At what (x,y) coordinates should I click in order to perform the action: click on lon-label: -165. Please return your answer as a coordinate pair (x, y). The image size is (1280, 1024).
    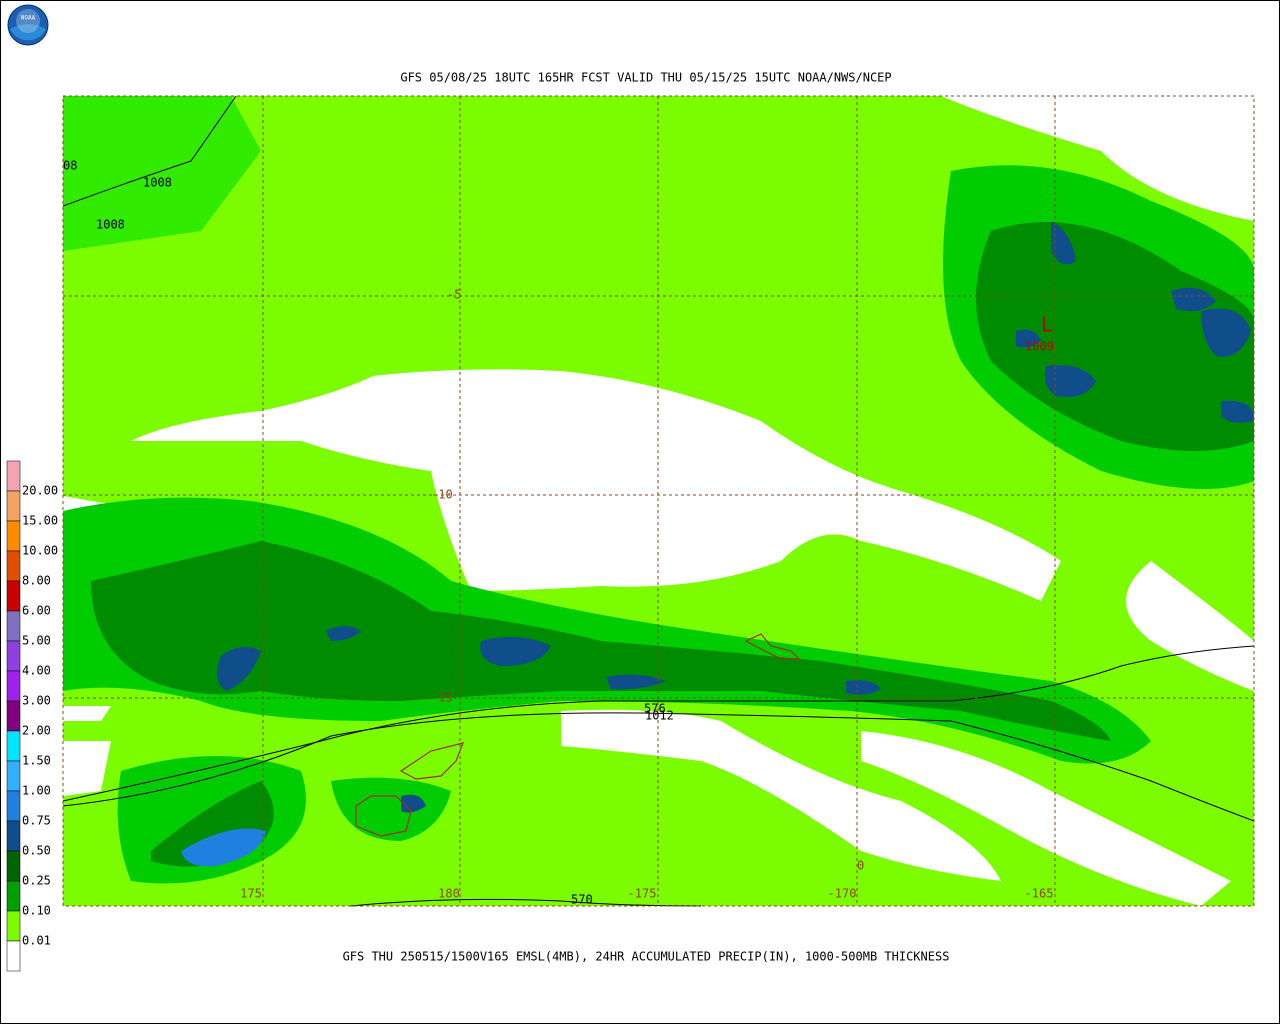
    Looking at the image, I should click on (1039, 894).